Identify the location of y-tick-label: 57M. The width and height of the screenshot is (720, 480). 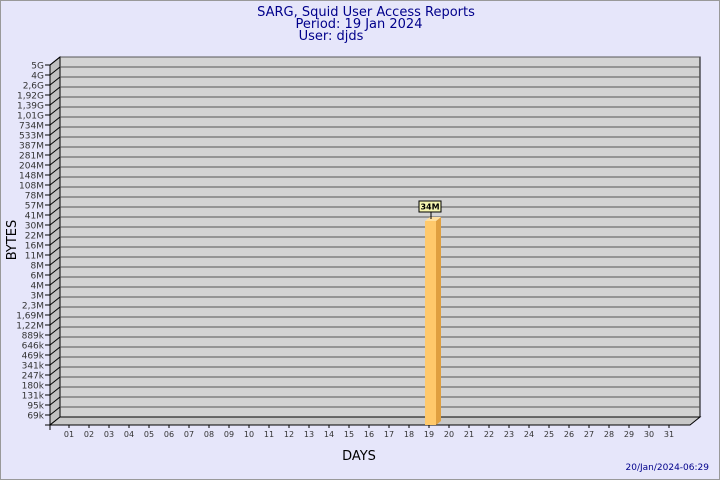
(34, 207).